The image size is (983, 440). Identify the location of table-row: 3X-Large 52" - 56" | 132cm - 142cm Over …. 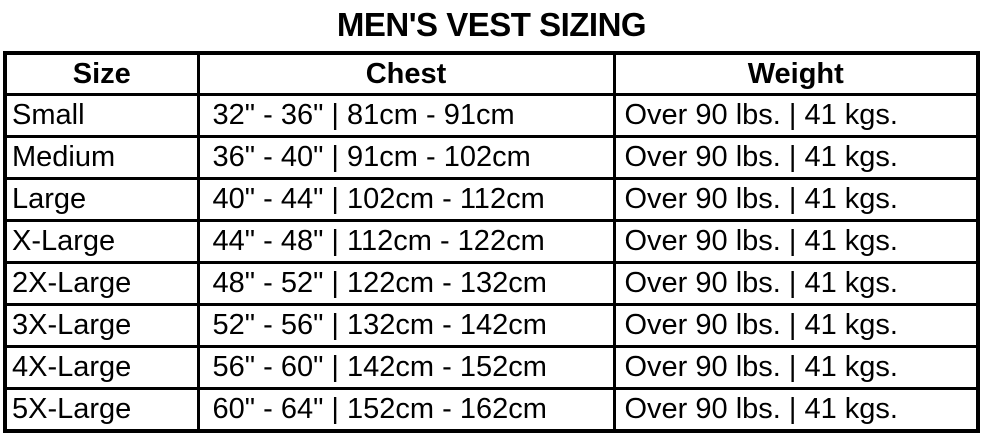
(491, 325).